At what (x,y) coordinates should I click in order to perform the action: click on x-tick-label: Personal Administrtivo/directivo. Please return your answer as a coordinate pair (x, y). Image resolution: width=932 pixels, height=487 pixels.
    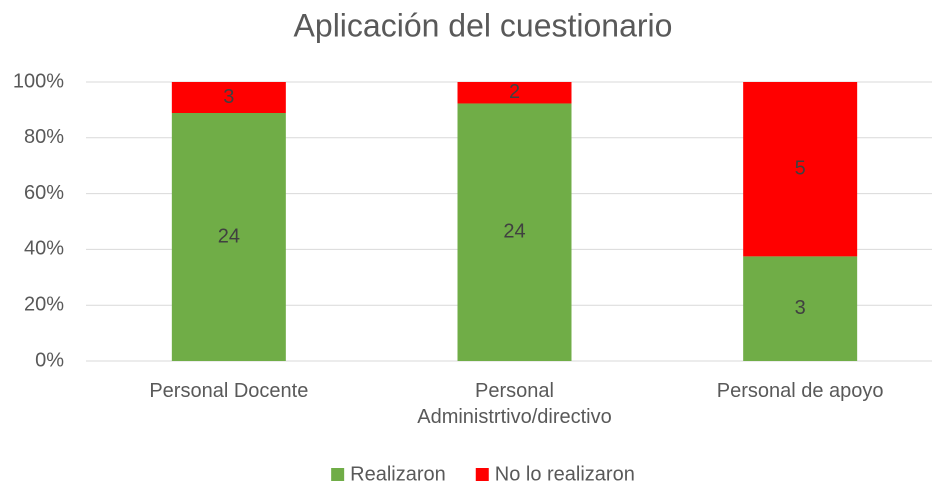
    Looking at the image, I should click on (514, 404).